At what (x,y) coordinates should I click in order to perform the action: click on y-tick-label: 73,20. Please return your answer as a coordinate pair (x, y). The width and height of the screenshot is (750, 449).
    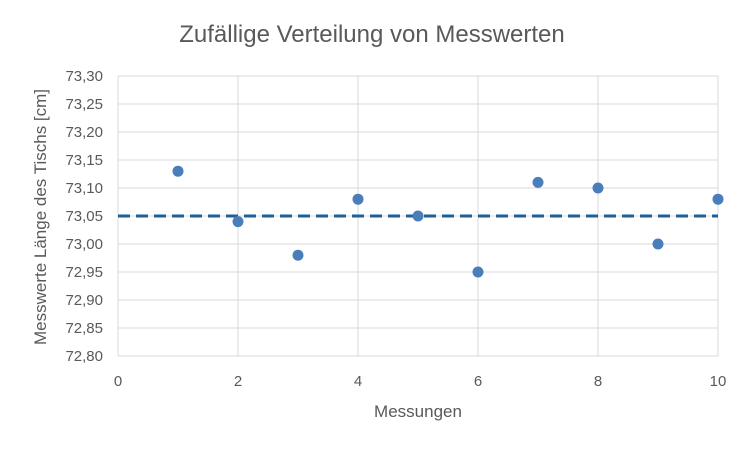
    Looking at the image, I should click on (84, 132).